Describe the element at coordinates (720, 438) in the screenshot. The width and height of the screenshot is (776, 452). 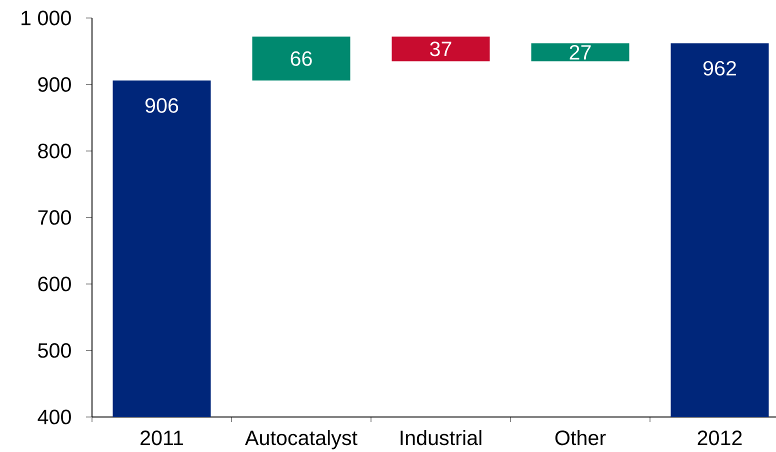
I see `x-tick-label: 2012` at that location.